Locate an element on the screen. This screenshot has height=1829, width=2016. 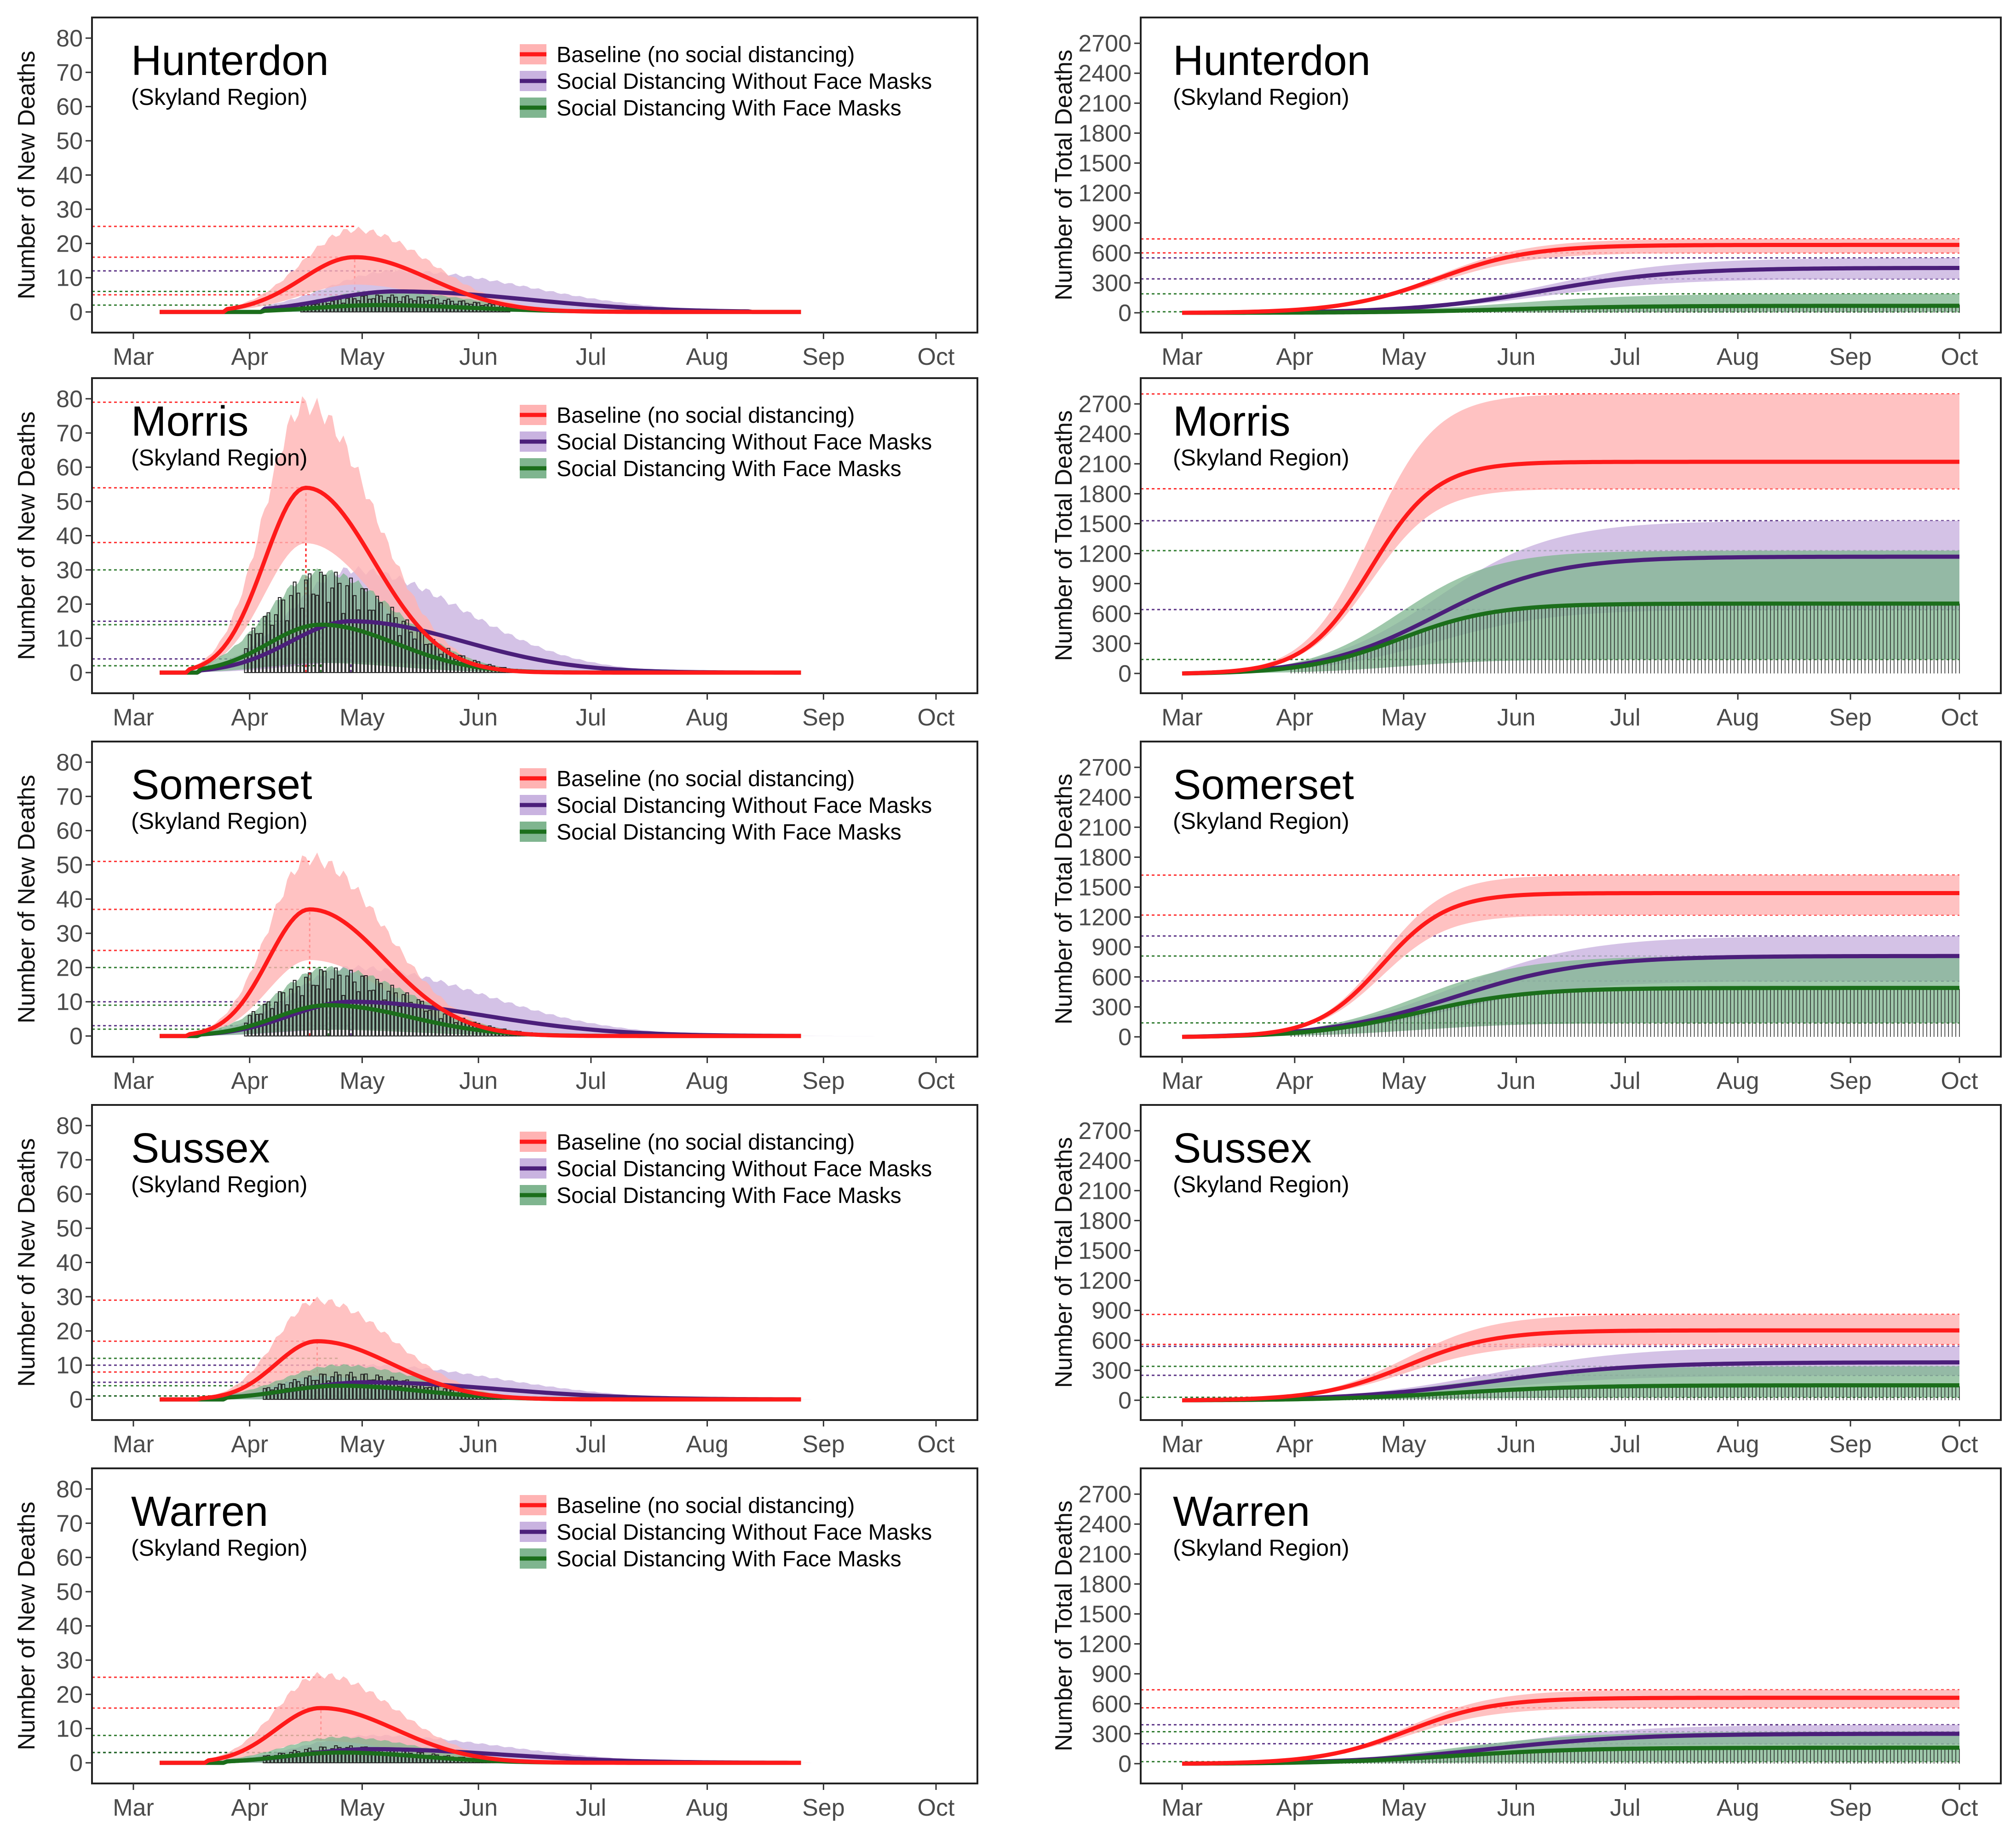
series-line-masks is located at coordinates (1571, 1755).